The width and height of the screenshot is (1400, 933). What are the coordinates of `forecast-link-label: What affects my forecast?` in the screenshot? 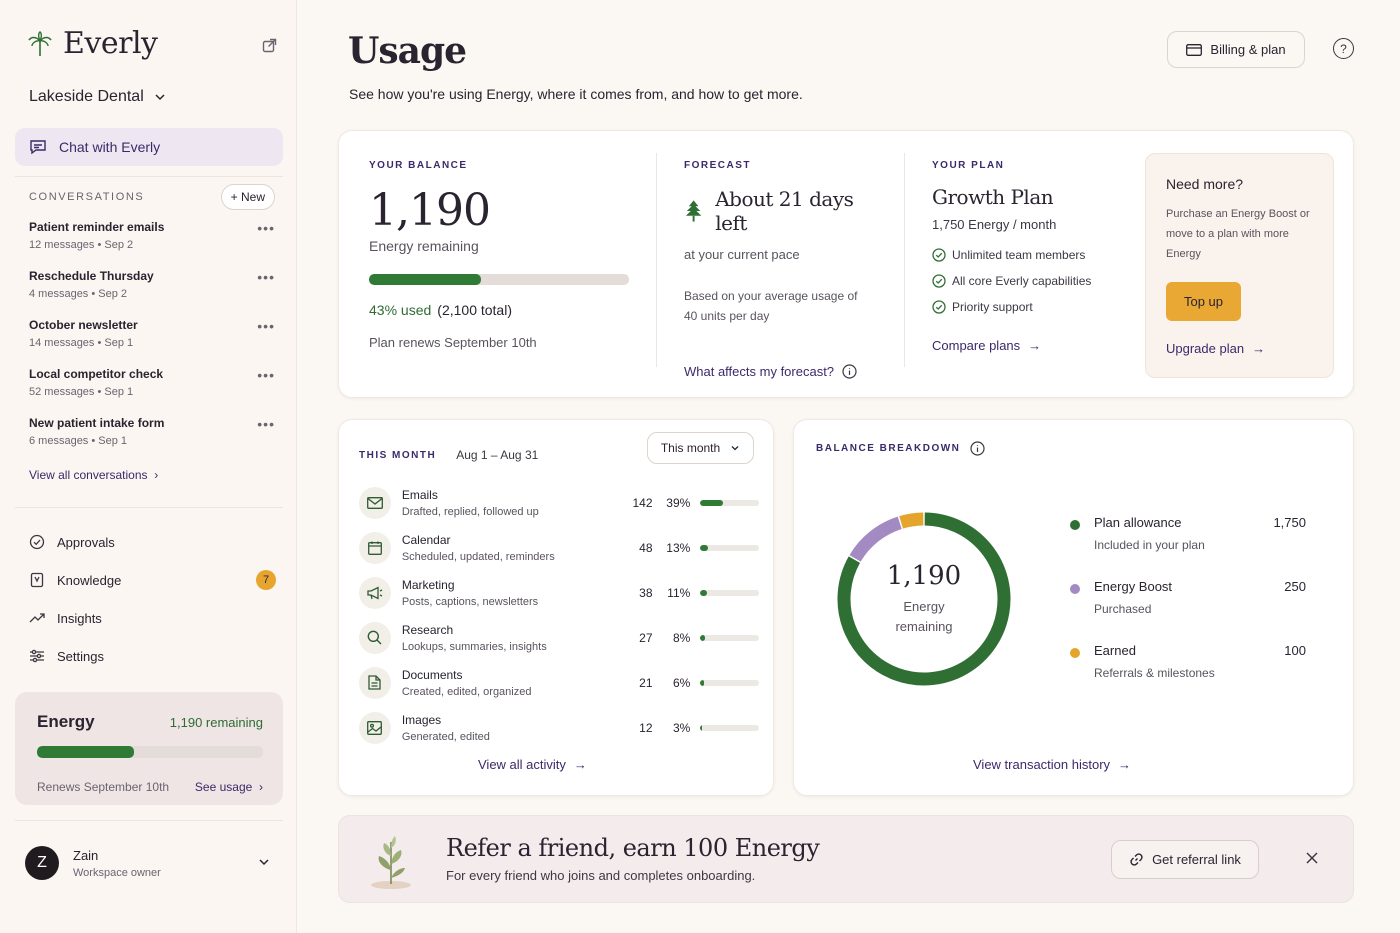 It's located at (759, 371).